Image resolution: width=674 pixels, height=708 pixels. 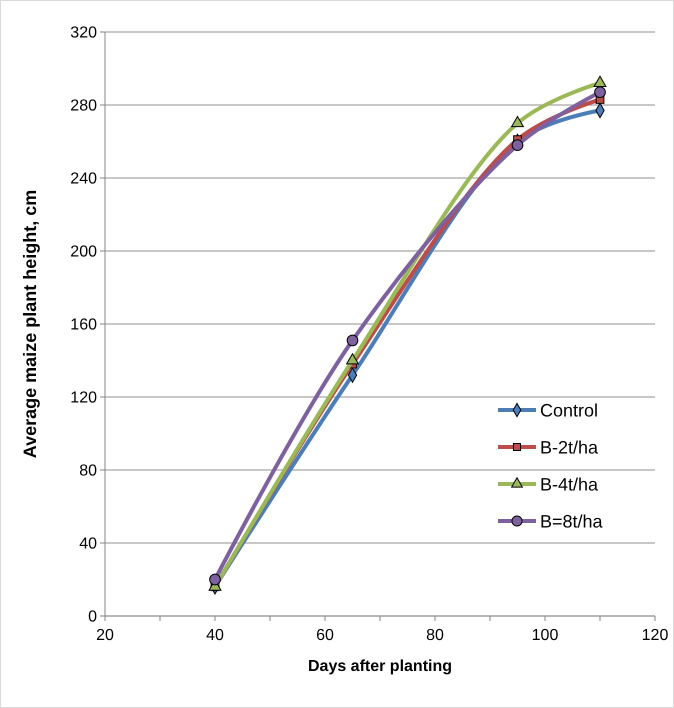 What do you see at coordinates (435, 635) in the screenshot?
I see `x-tick-label: 80` at bounding box center [435, 635].